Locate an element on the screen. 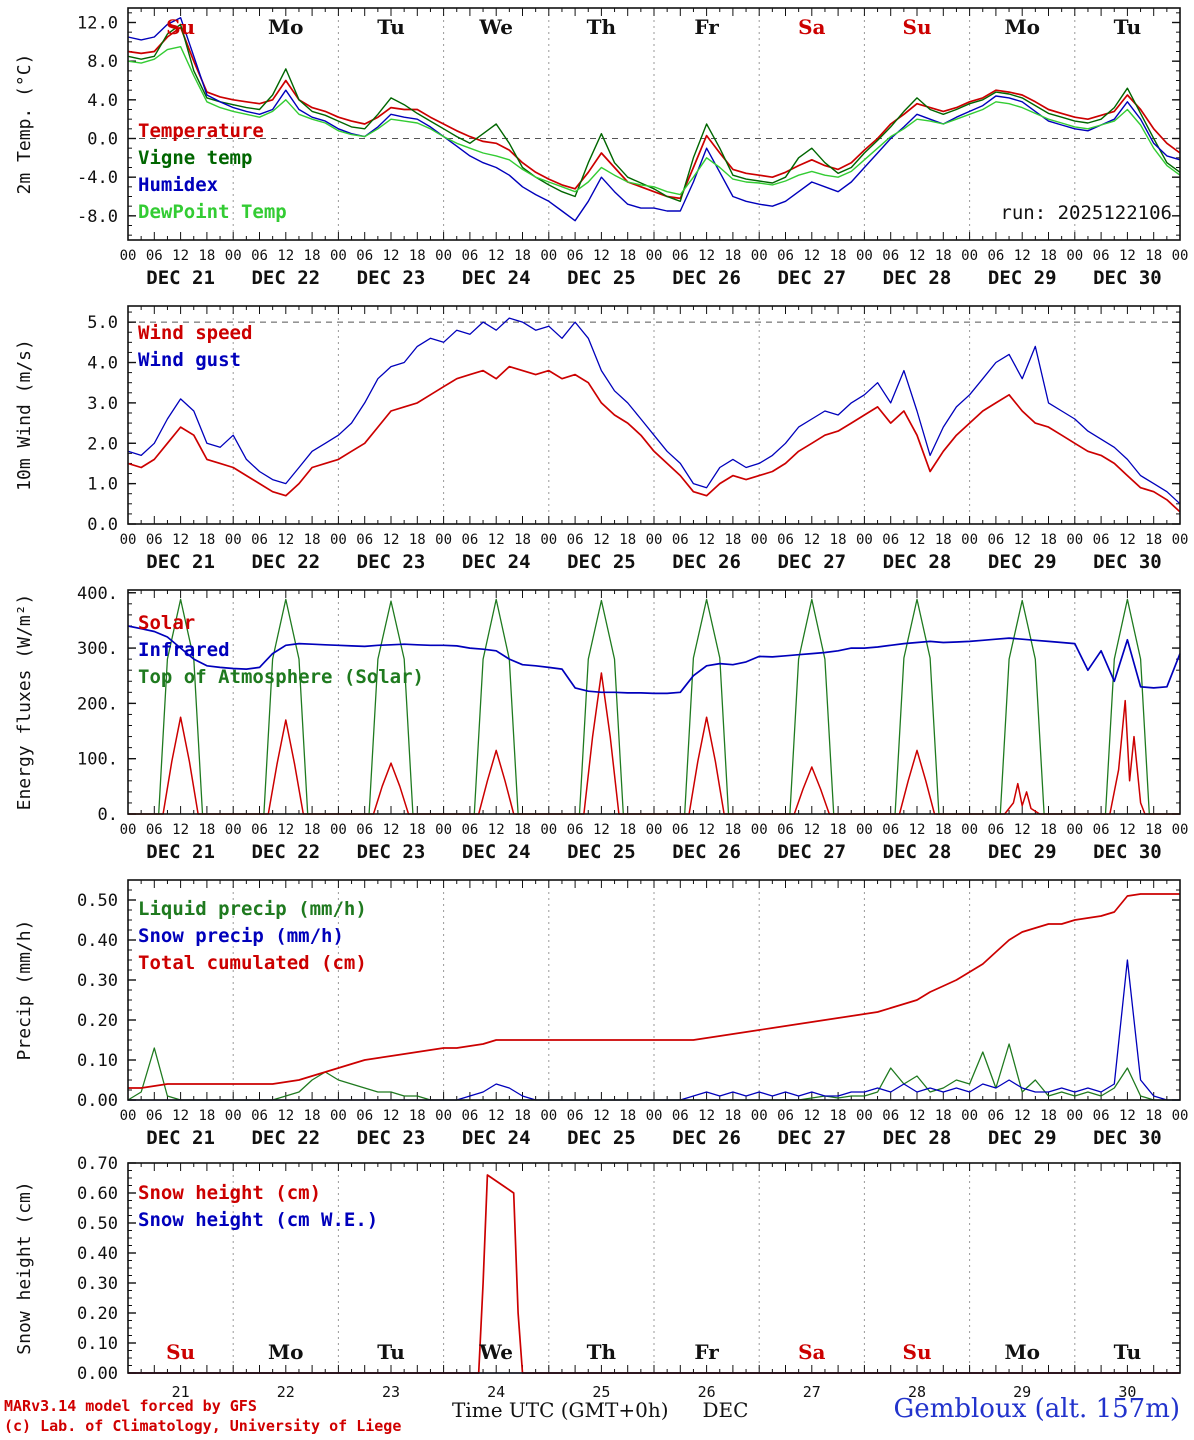 Image resolution: width=1194 pixels, height=1440 pixels. svg-text: 1.0 is located at coordinates (102, 485).